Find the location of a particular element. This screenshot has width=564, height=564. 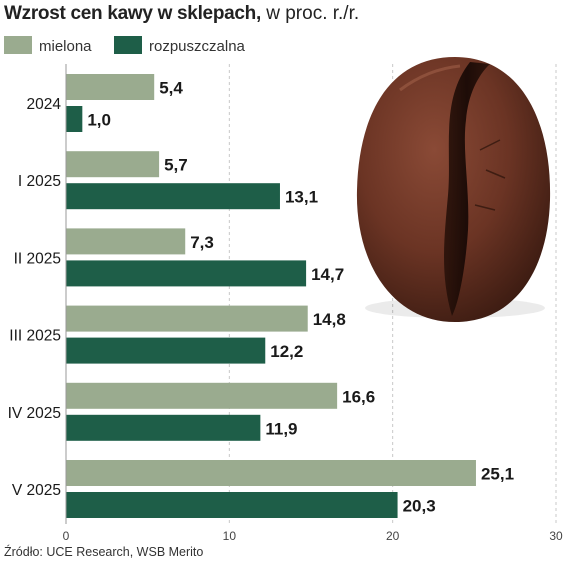

chart-source: Źródło: UCE Research, WSB Merito is located at coordinates (104, 552).